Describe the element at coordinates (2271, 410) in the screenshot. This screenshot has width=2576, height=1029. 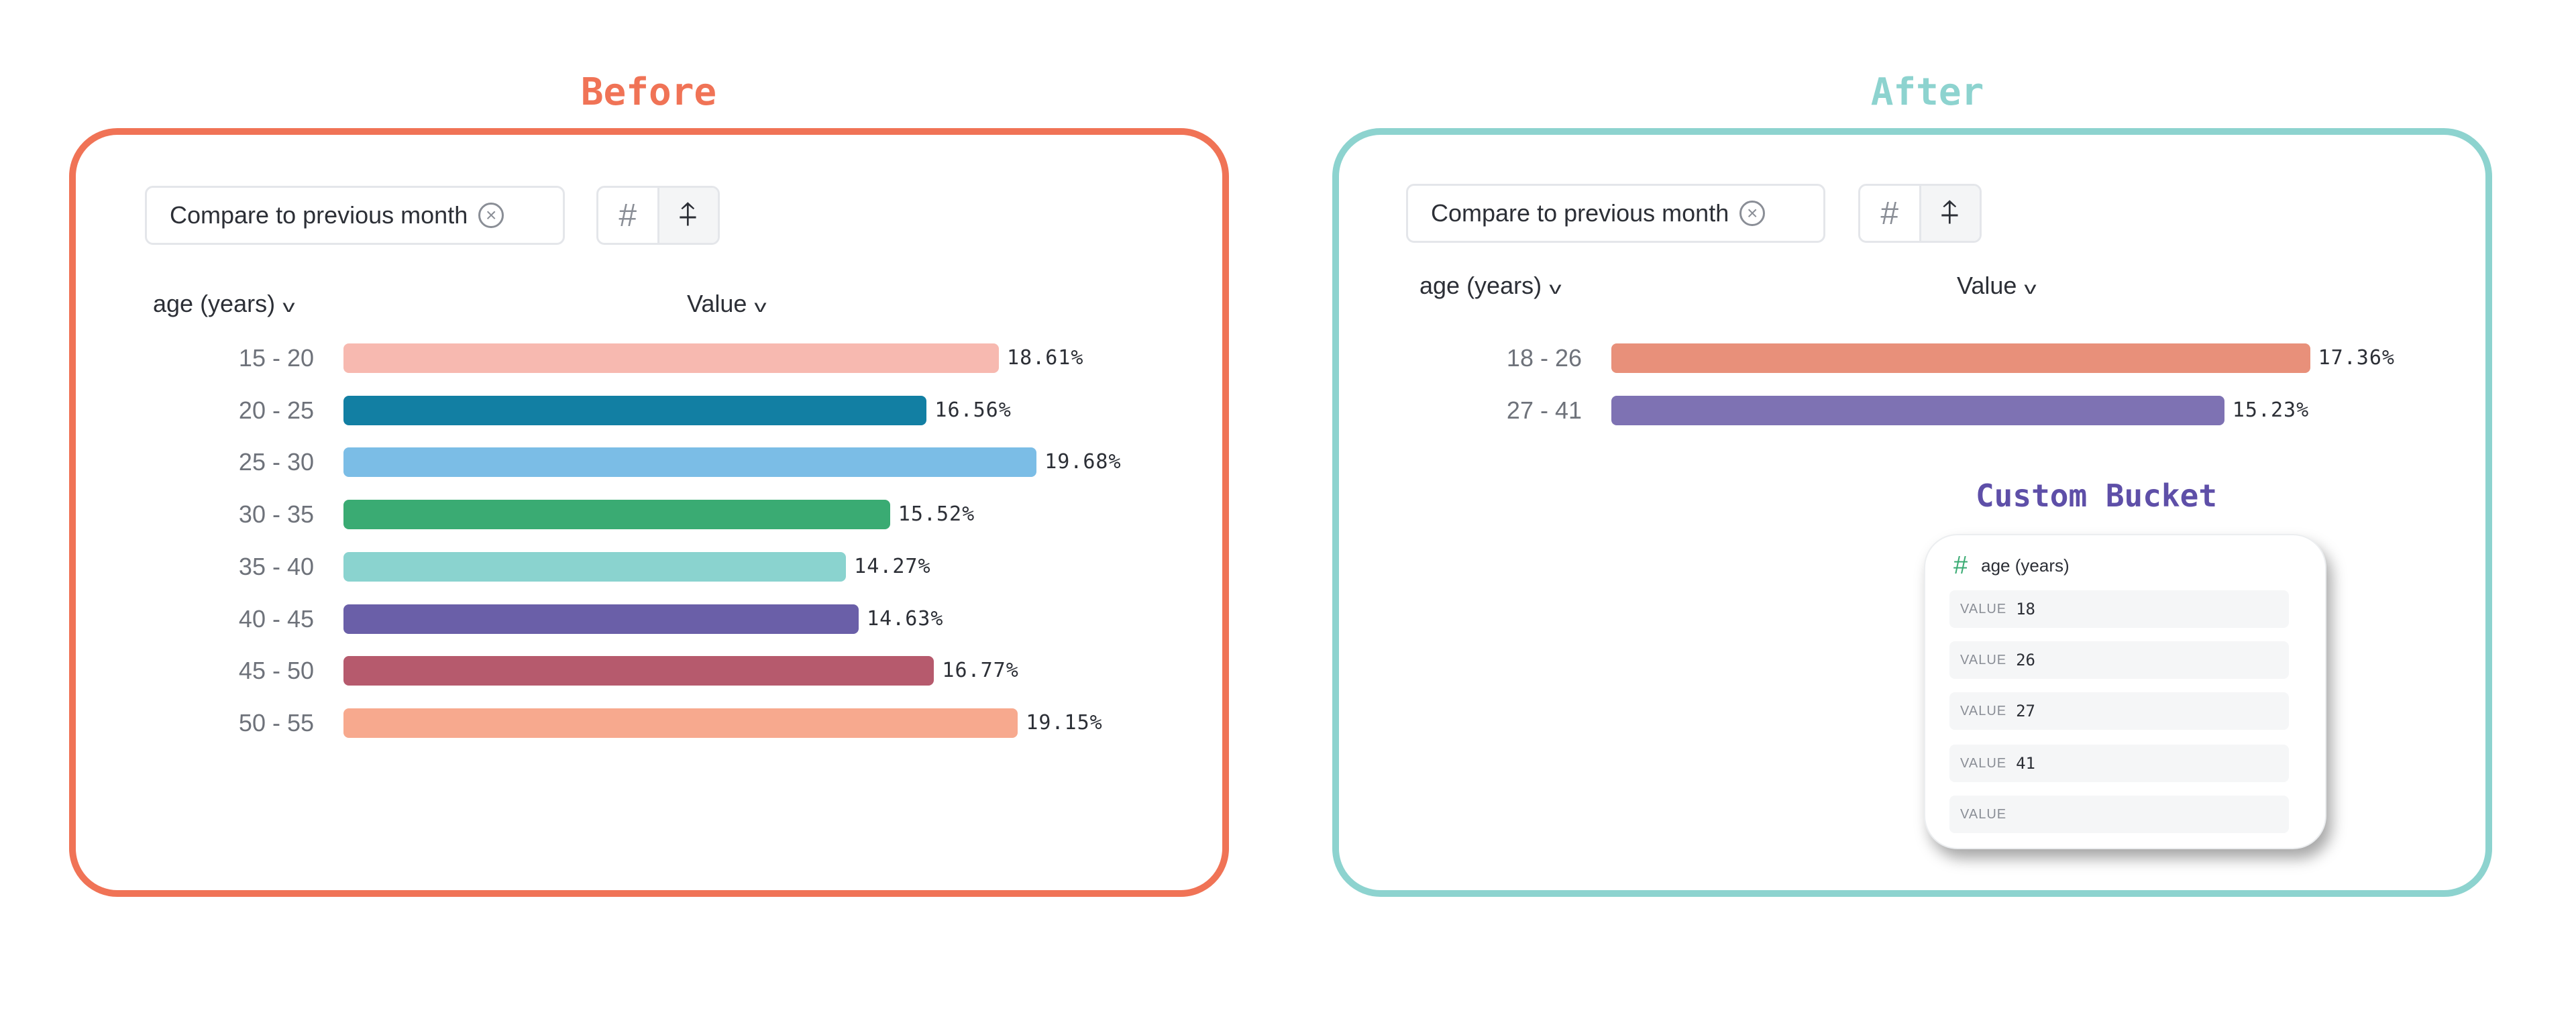
I see `value-label: 15.23%` at that location.